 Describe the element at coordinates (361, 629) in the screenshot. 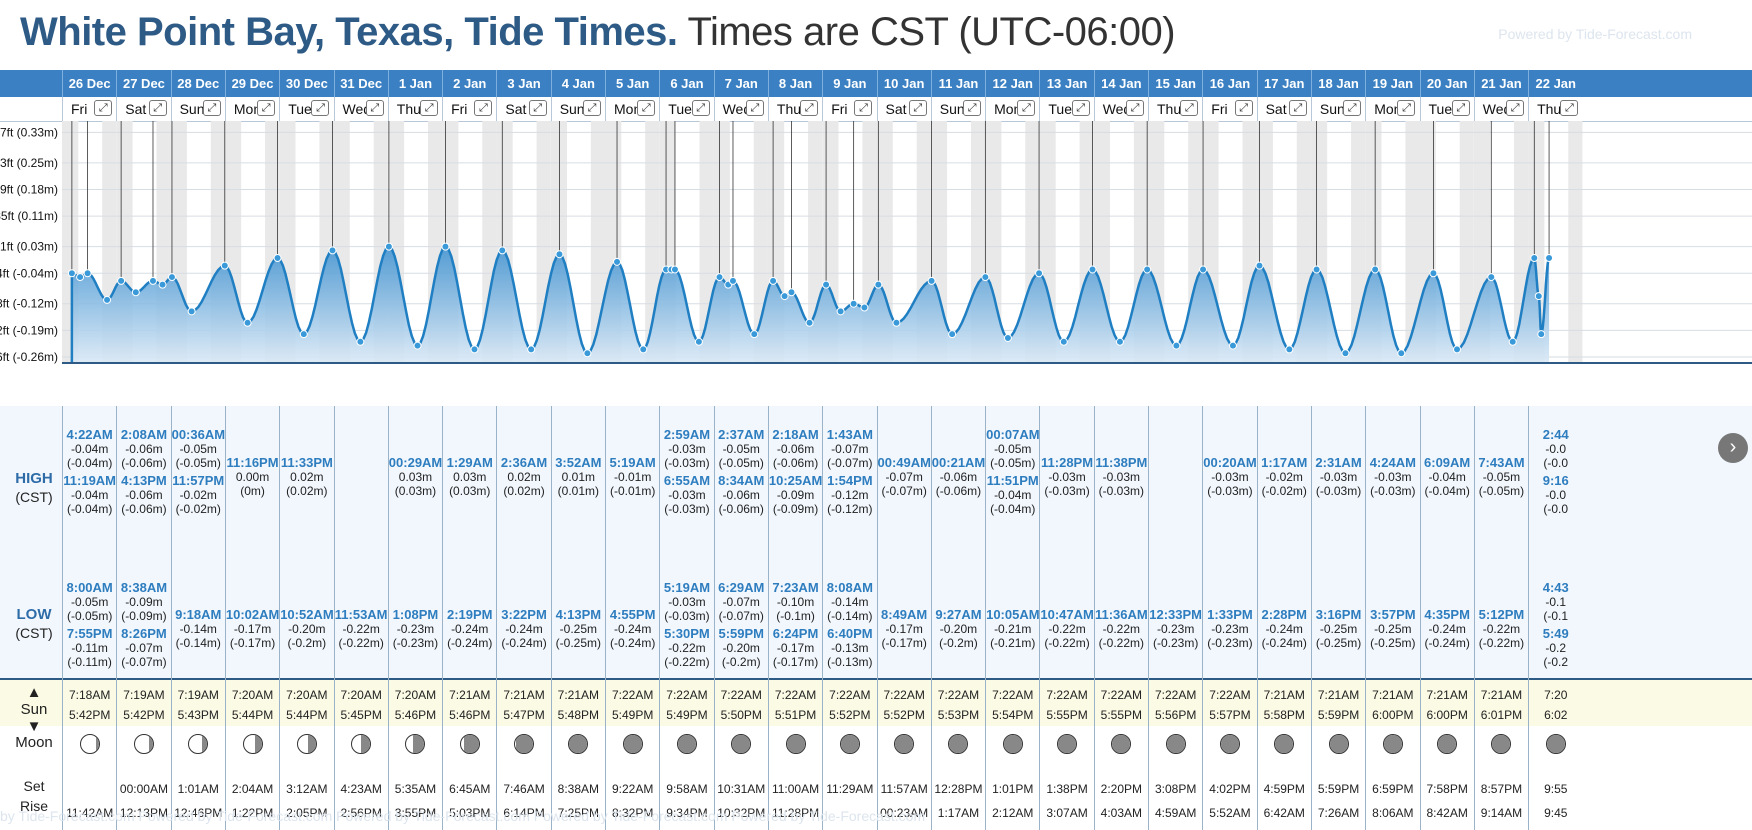

I see `low-tide-height: -0.22m` at that location.